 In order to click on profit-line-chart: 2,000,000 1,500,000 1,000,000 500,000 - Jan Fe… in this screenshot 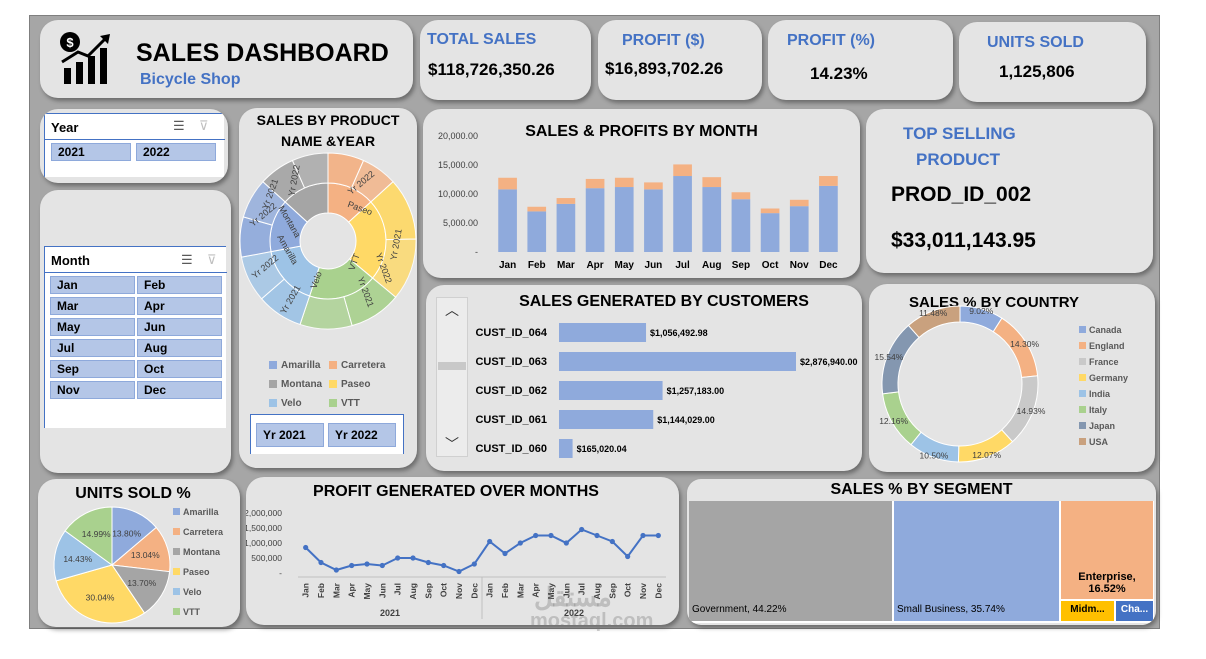, I will do `click(456, 563)`.